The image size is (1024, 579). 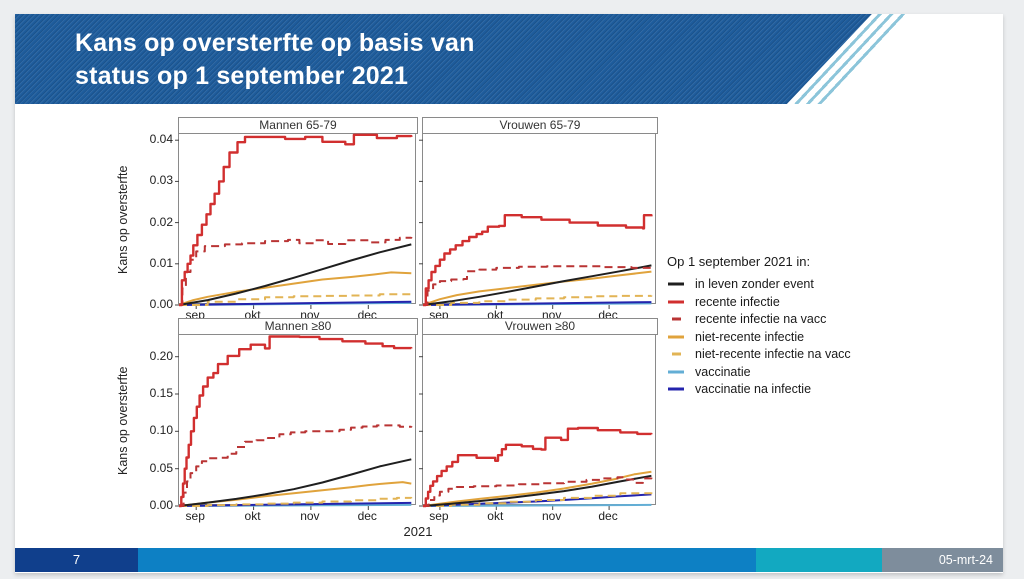 What do you see at coordinates (161, 355) in the screenshot?
I see `y-tick-label: 0.20` at bounding box center [161, 355].